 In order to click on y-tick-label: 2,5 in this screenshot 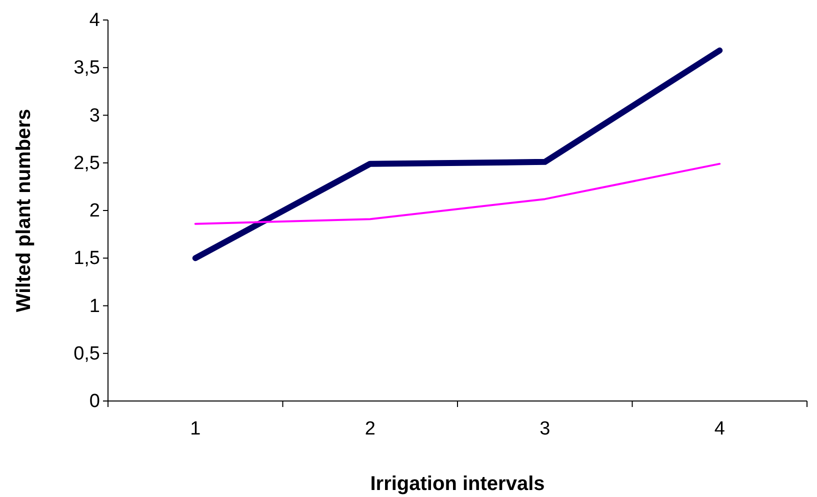, I will do `click(87, 163)`.